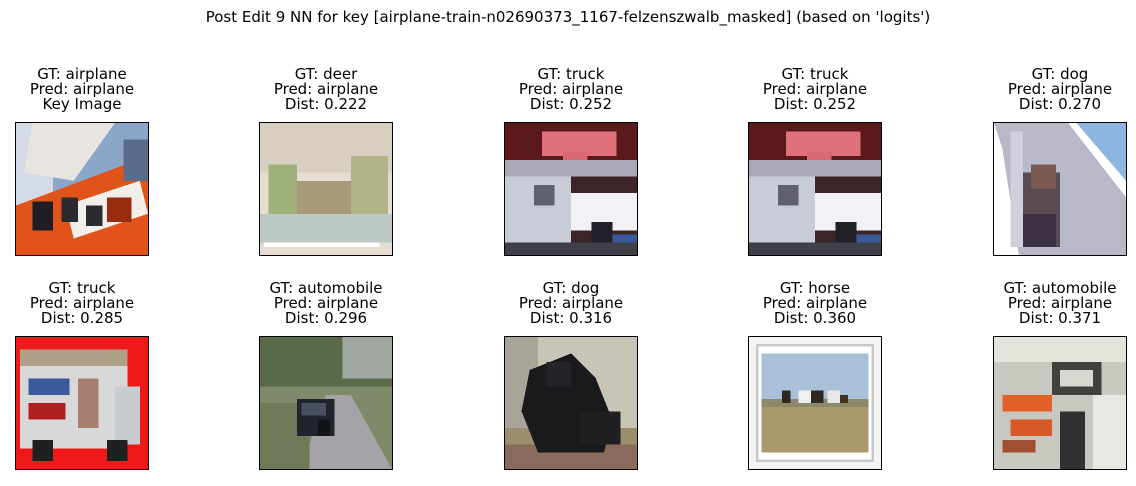 The image size is (1136, 486). I want to click on street-car-icon, so click(326, 403).